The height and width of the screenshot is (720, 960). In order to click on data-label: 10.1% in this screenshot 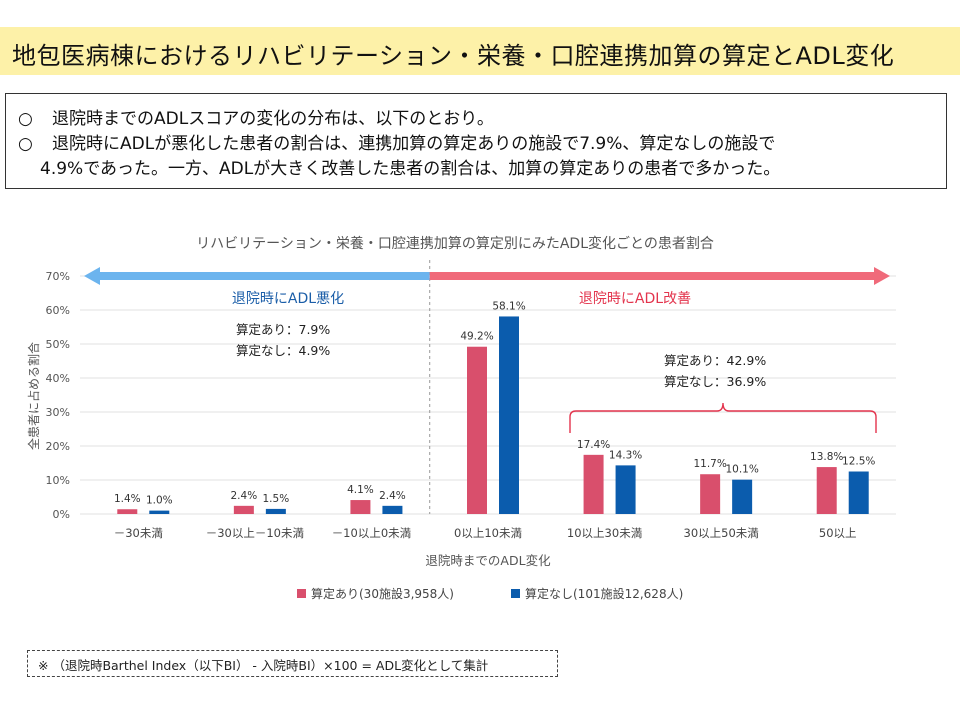, I will do `click(741, 470)`.